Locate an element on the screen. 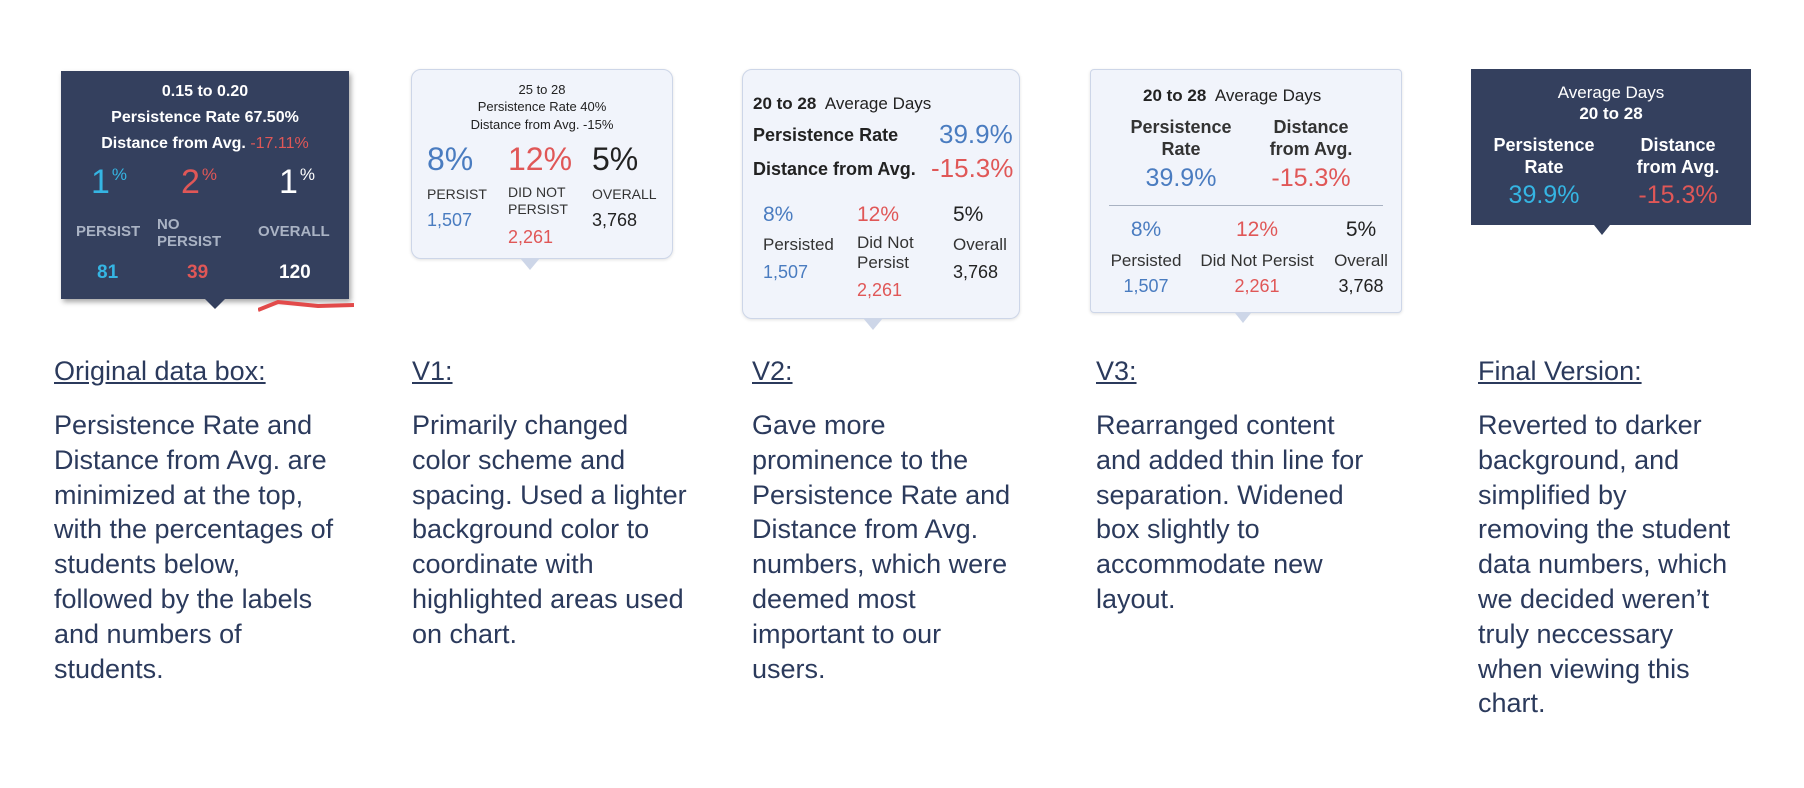 This screenshot has width=1804, height=788. v3-didnot-n: 2,261 is located at coordinates (1257, 286).